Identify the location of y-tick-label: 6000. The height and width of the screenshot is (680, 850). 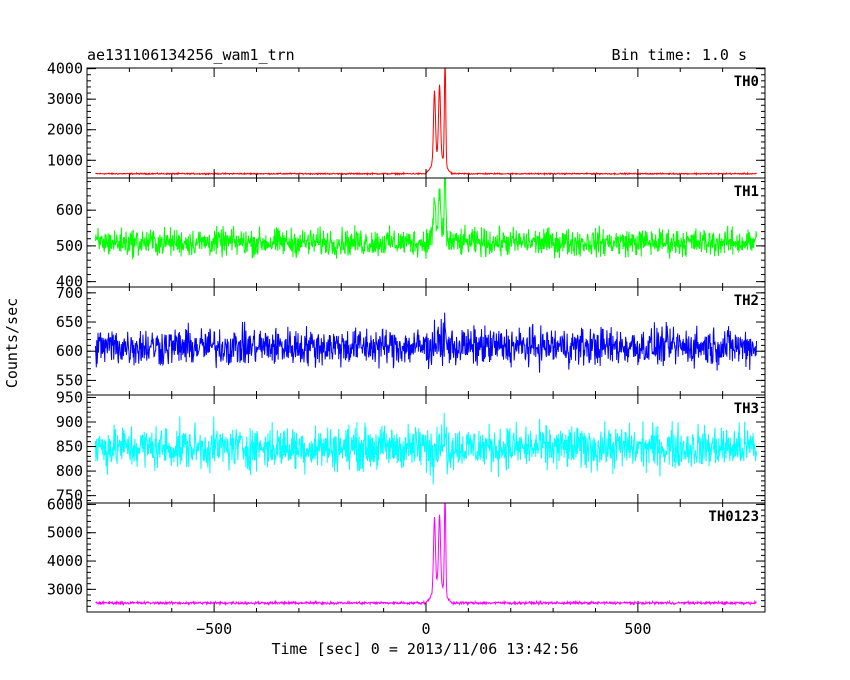
(65, 504).